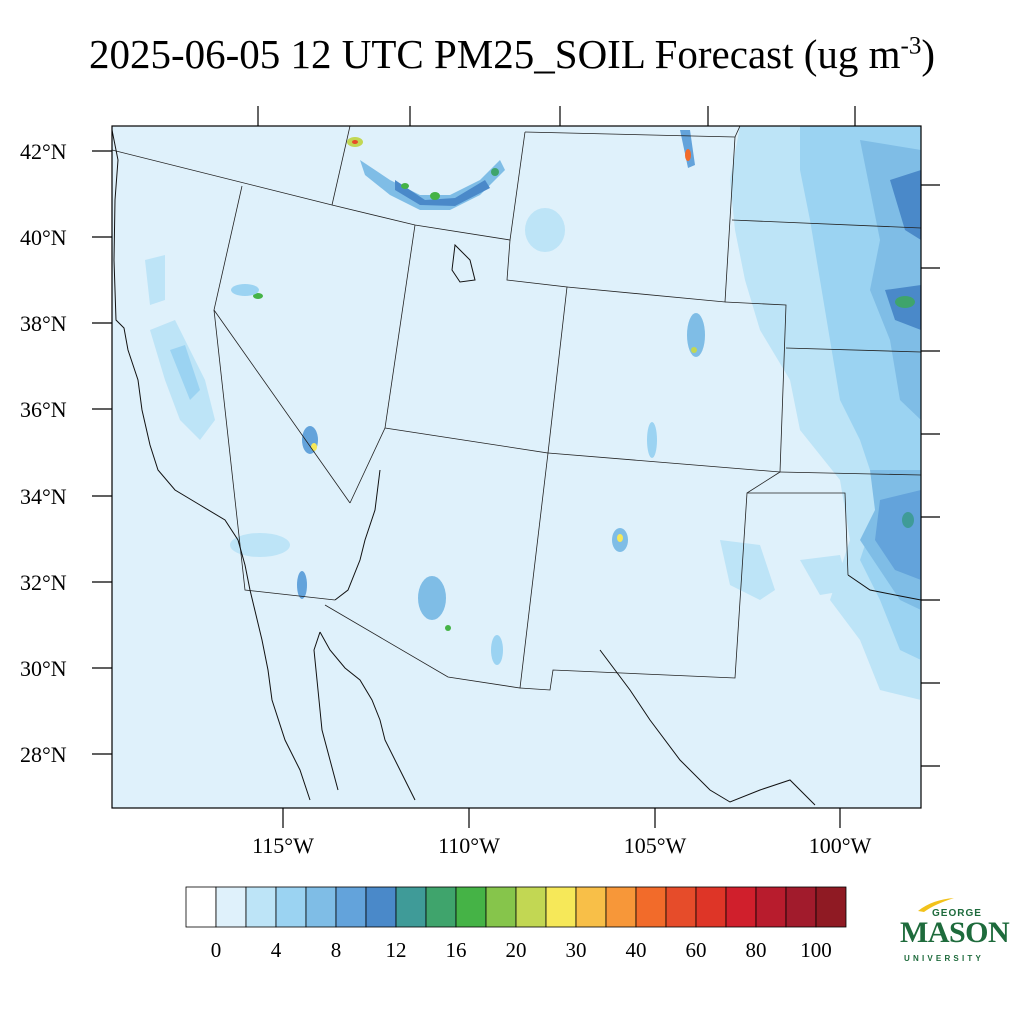 Image resolution: width=1024 pixels, height=1024 pixels. Describe the element at coordinates (840, 845) in the screenshot. I see `lon-label-100: 100°W` at that location.